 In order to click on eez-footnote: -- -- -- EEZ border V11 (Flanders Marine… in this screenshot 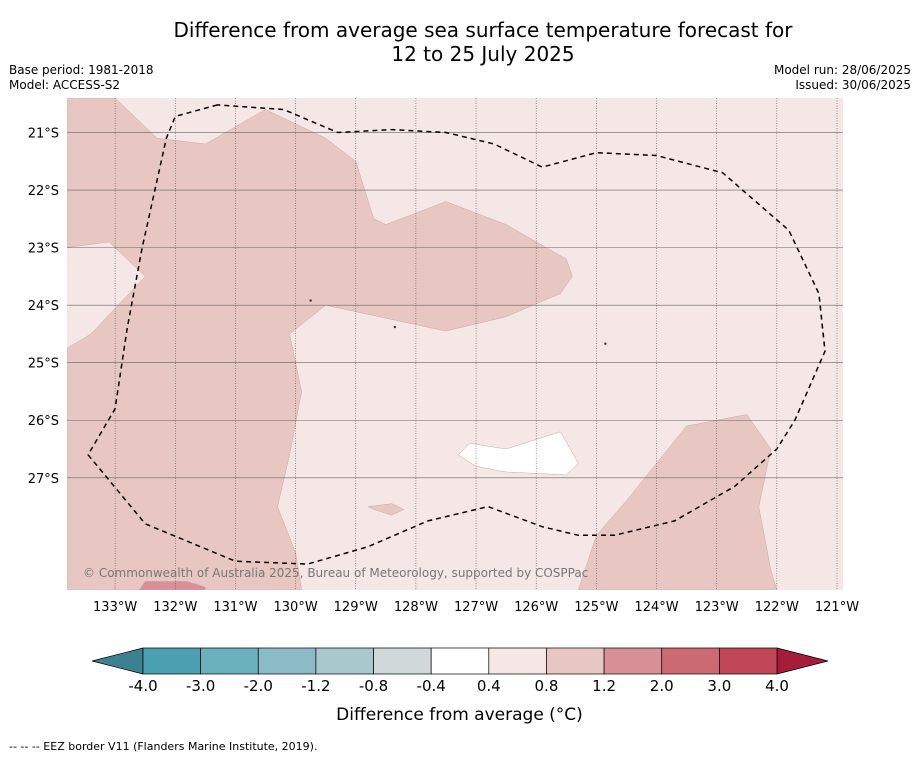, I will do `click(163, 746)`.